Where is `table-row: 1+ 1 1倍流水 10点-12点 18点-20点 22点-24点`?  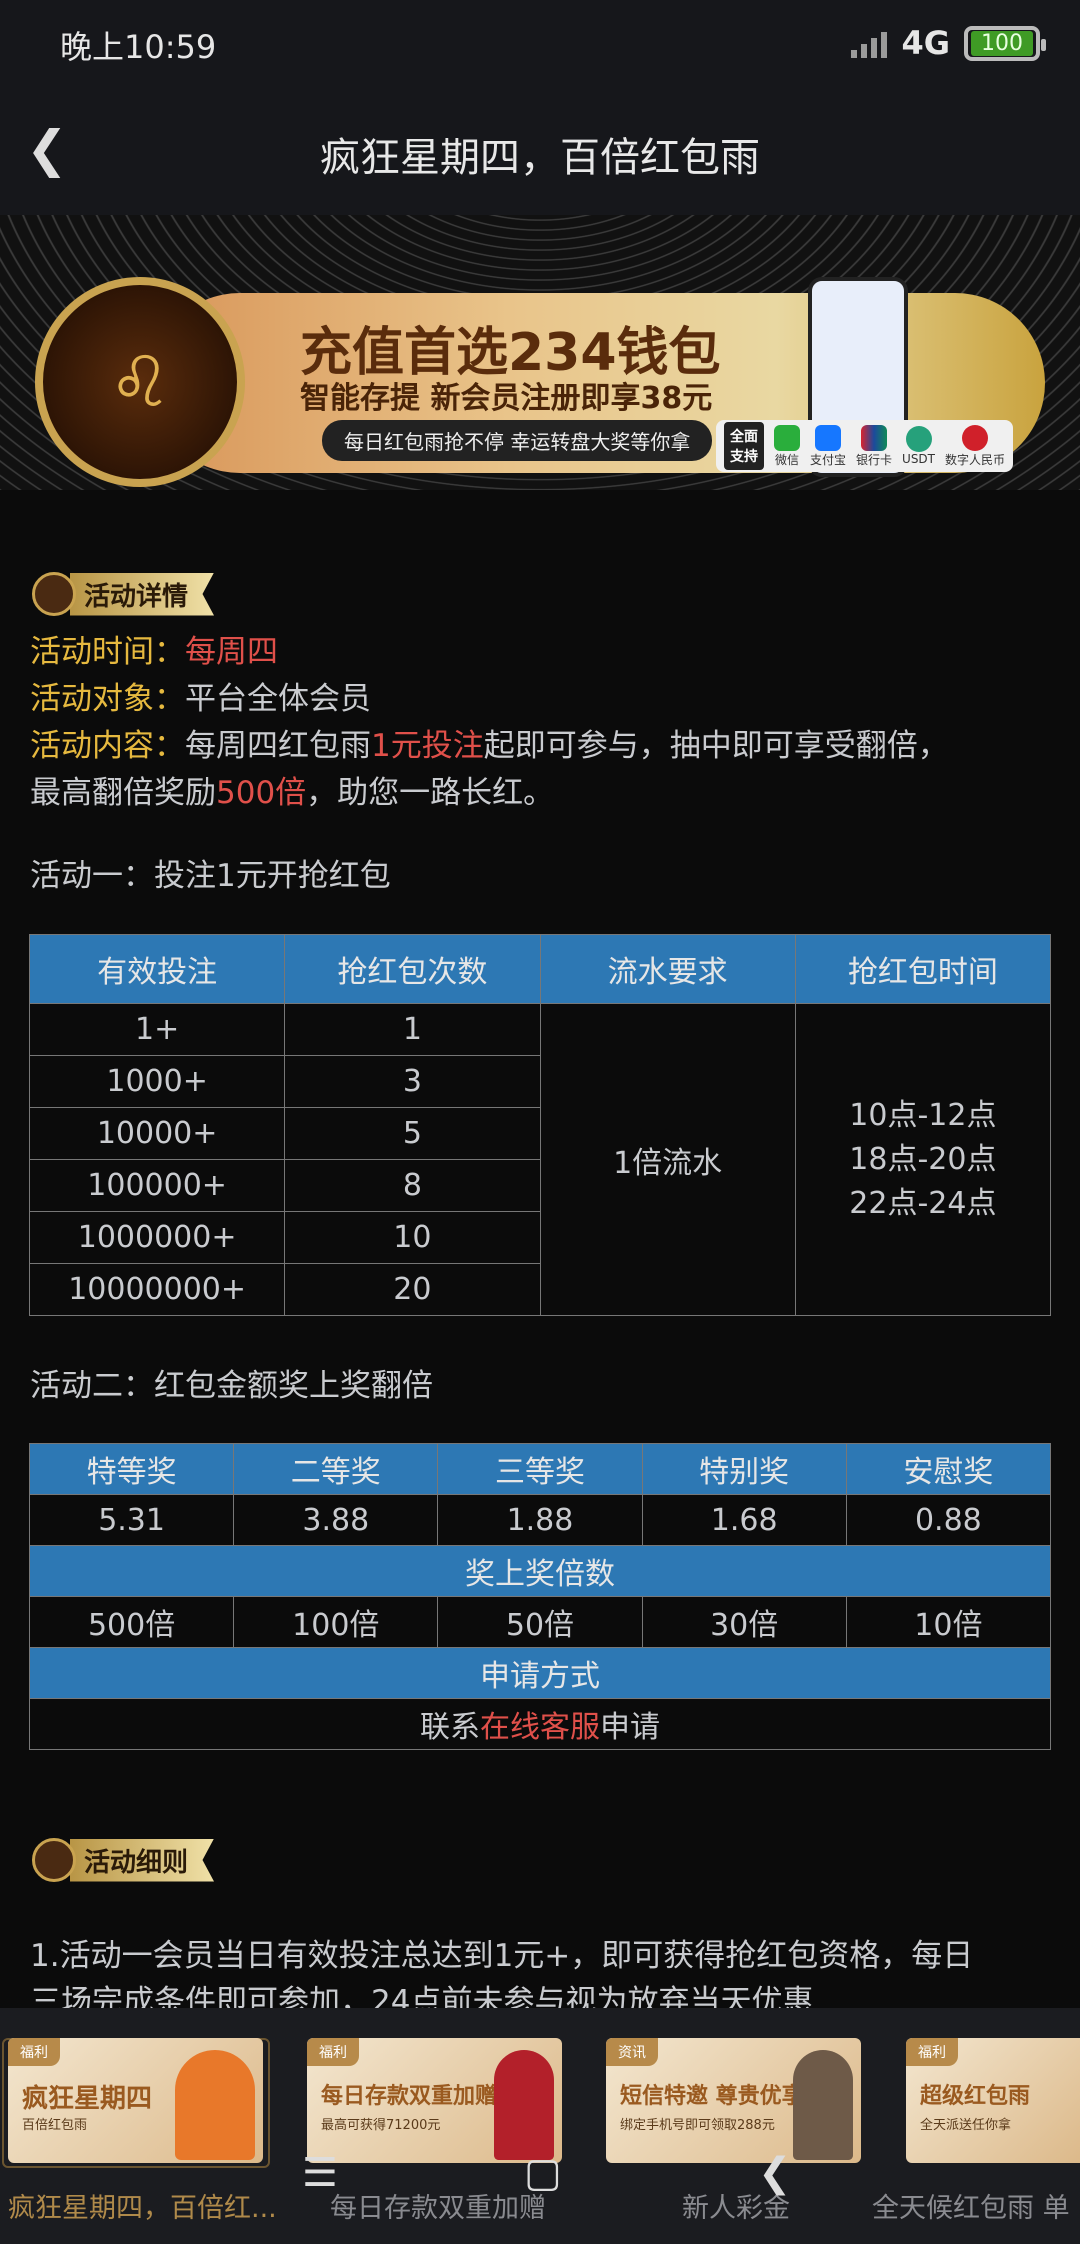 table-row: 1+ 1 1倍流水 10点-12点 18点-20点 22点-24点 is located at coordinates (540, 1159).